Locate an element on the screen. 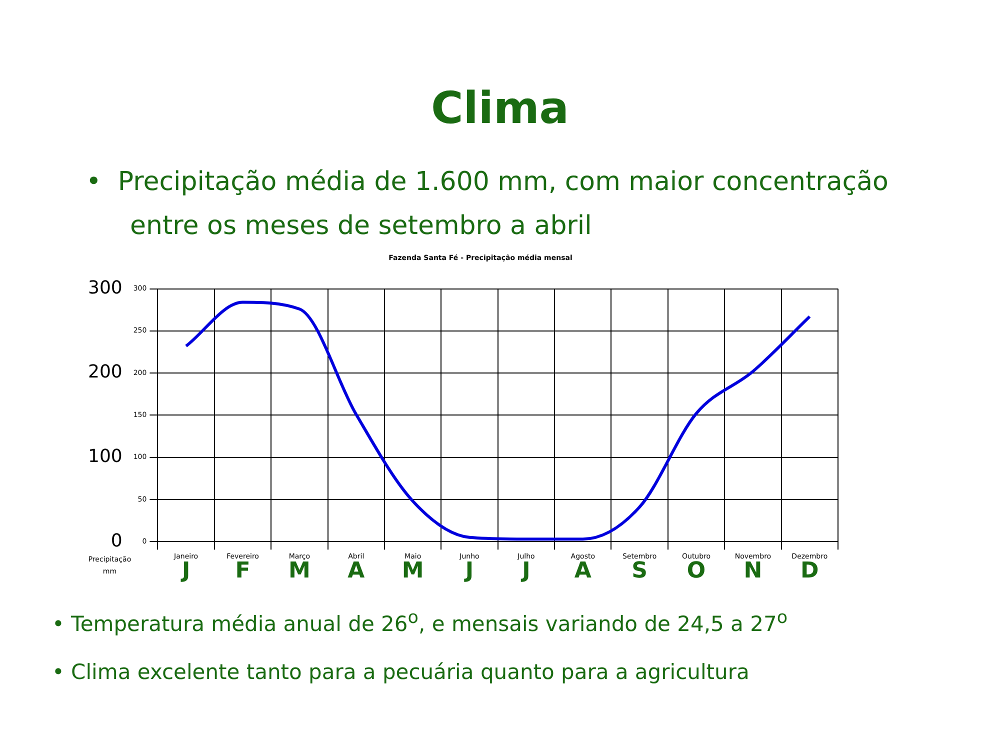 The width and height of the screenshot is (1000, 750). text: N is located at coordinates (753, 571).